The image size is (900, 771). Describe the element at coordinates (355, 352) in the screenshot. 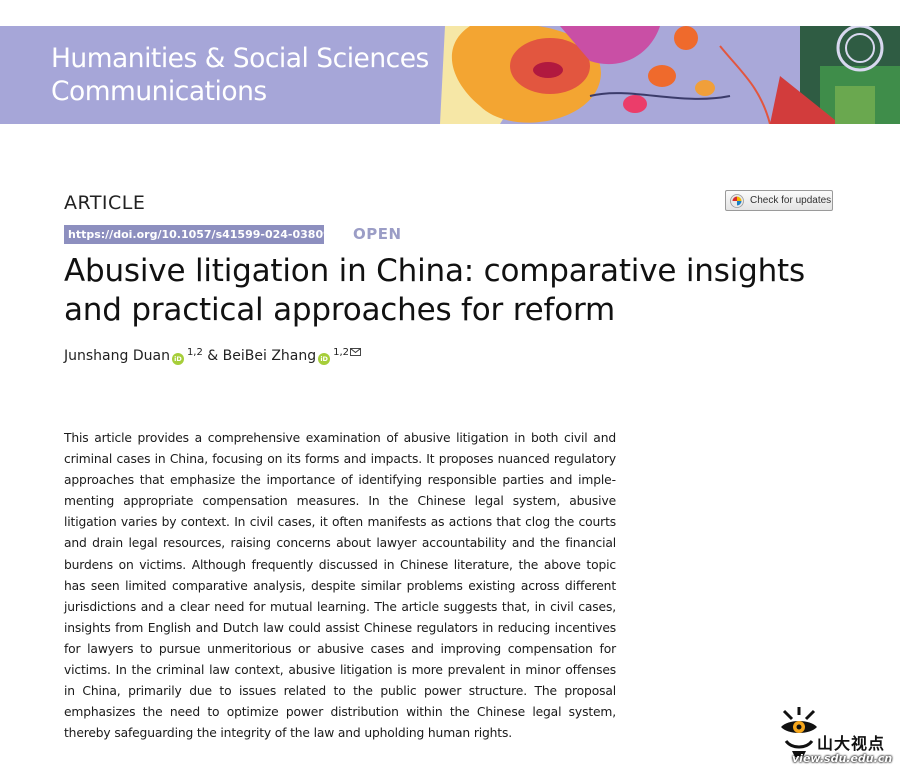

I see `mail-icon` at that location.